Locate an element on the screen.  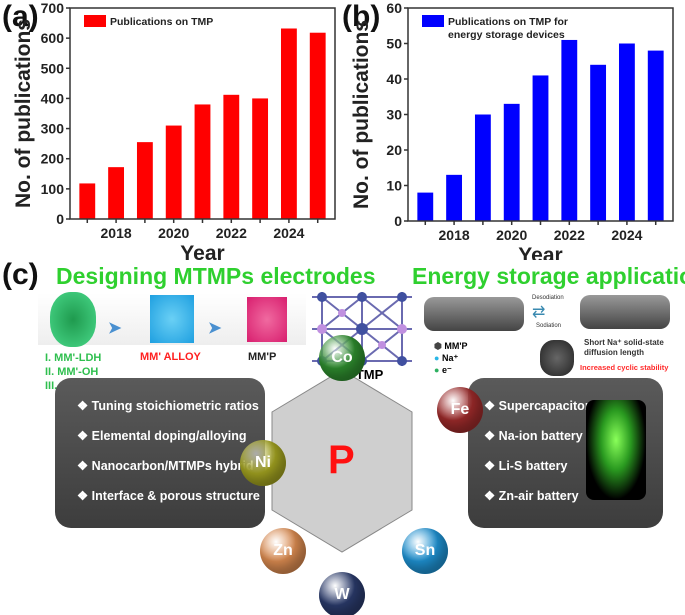
y-tick-label: 100 is located at coordinates (53, 189).